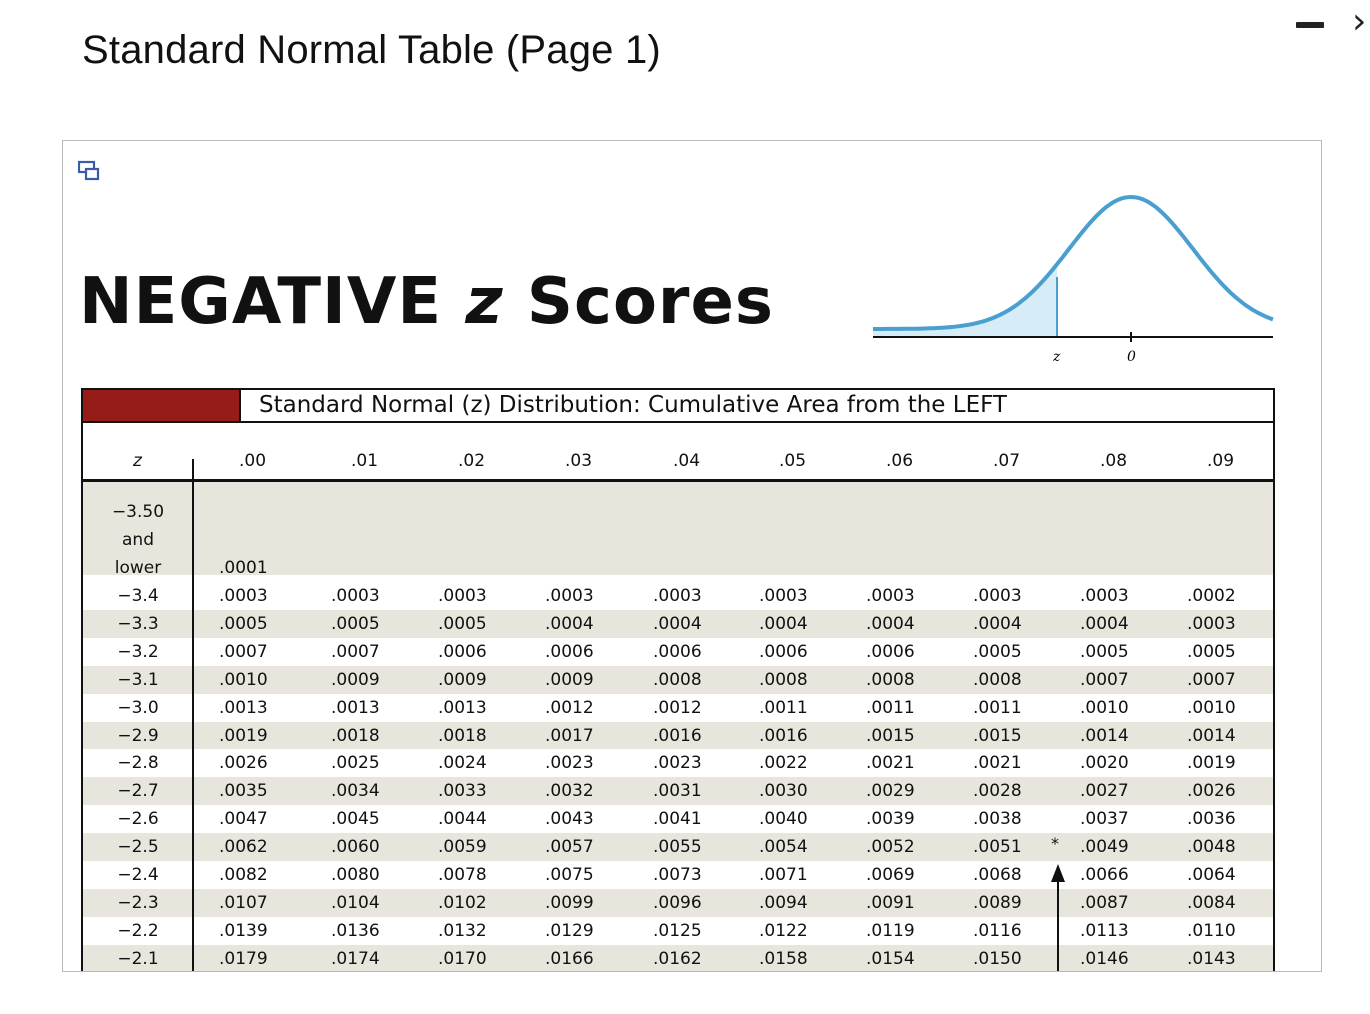 This screenshot has width=1370, height=1014. Describe the element at coordinates (355, 819) in the screenshot. I see `table-cell: .0045` at that location.